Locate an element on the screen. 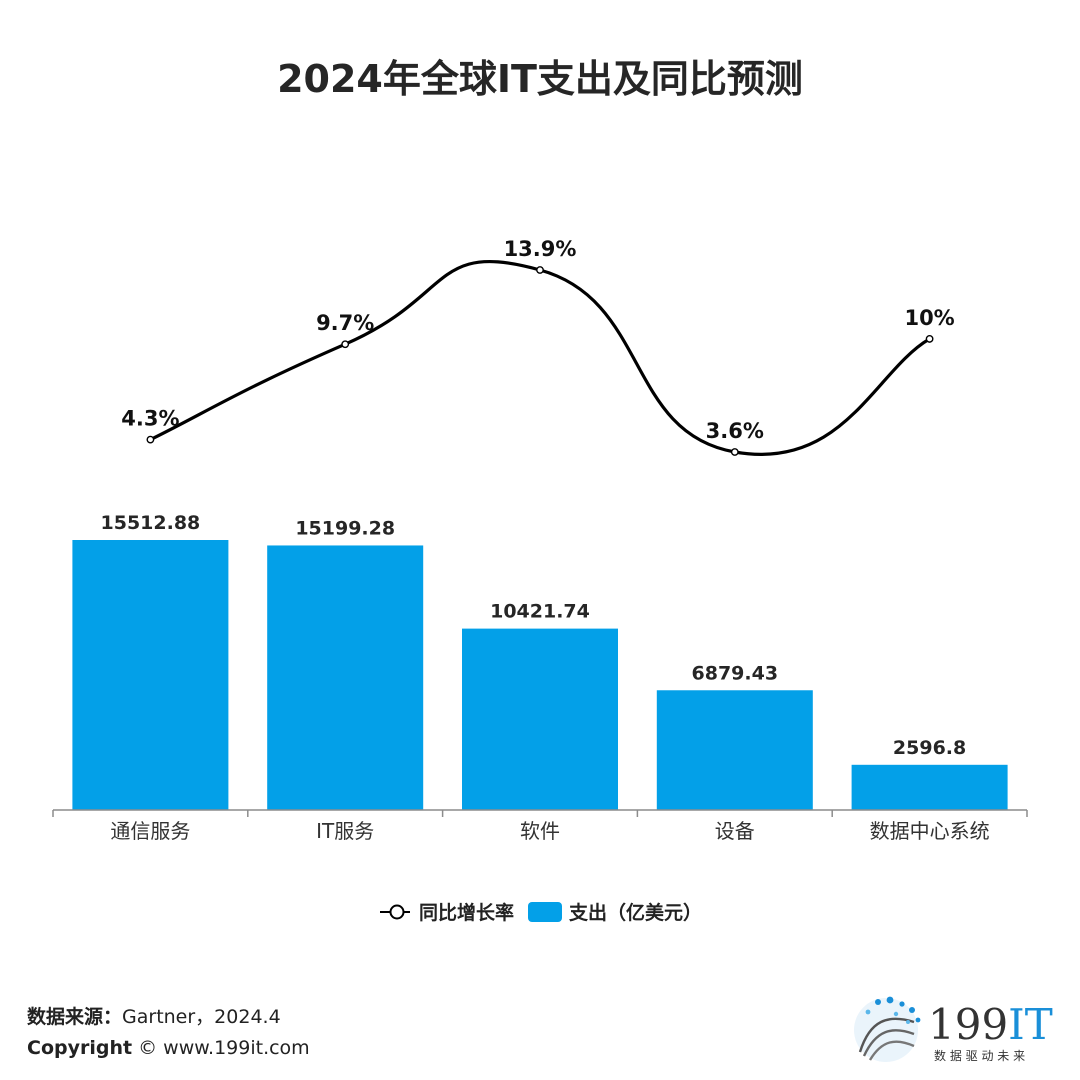  growth-value-label: 10% is located at coordinates (929, 318).